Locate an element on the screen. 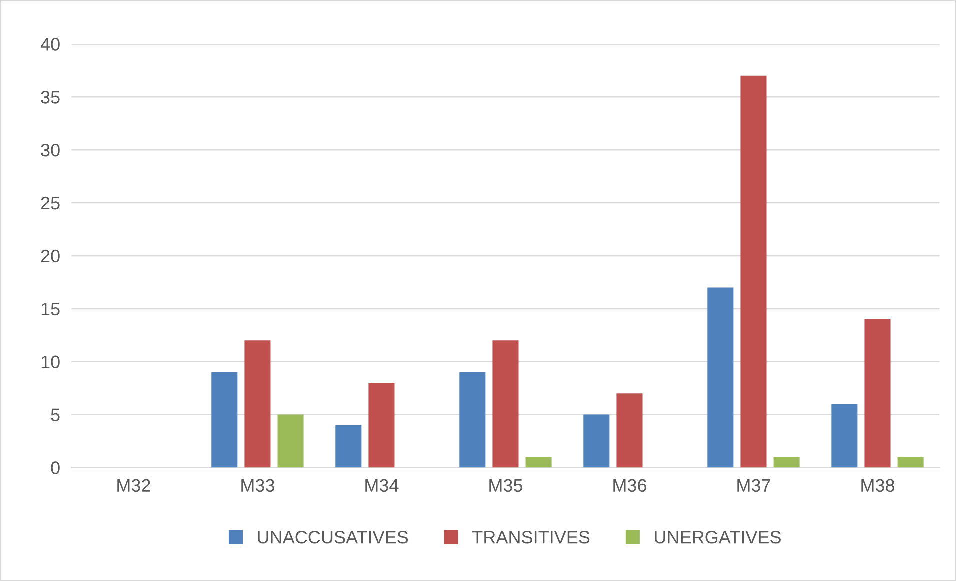 Image resolution: width=956 pixels, height=581 pixels. y-tick-label: 40 is located at coordinates (50, 44).